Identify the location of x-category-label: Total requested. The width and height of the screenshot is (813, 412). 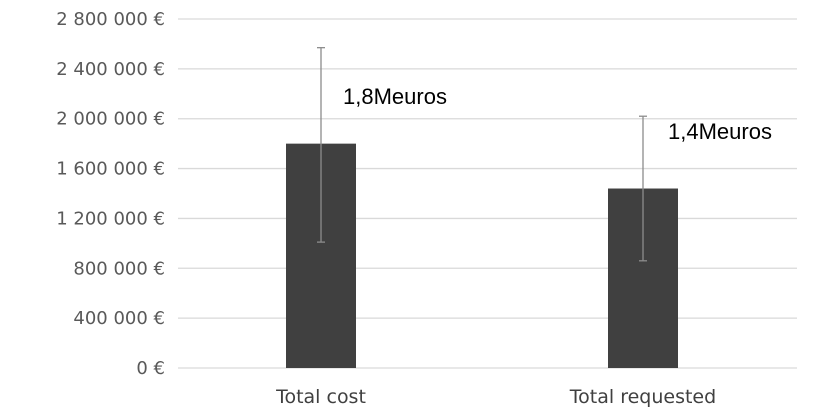
(642, 397).